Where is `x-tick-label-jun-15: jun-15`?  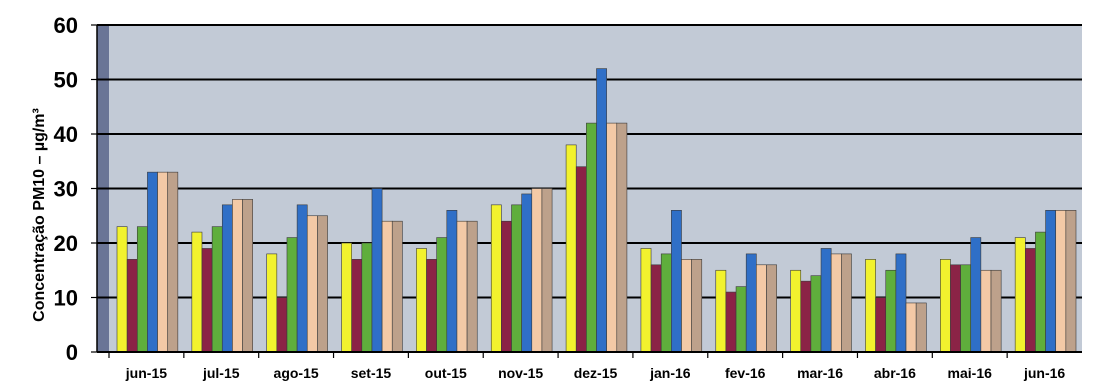
x-tick-label-jun-15: jun-15 is located at coordinates (146, 373).